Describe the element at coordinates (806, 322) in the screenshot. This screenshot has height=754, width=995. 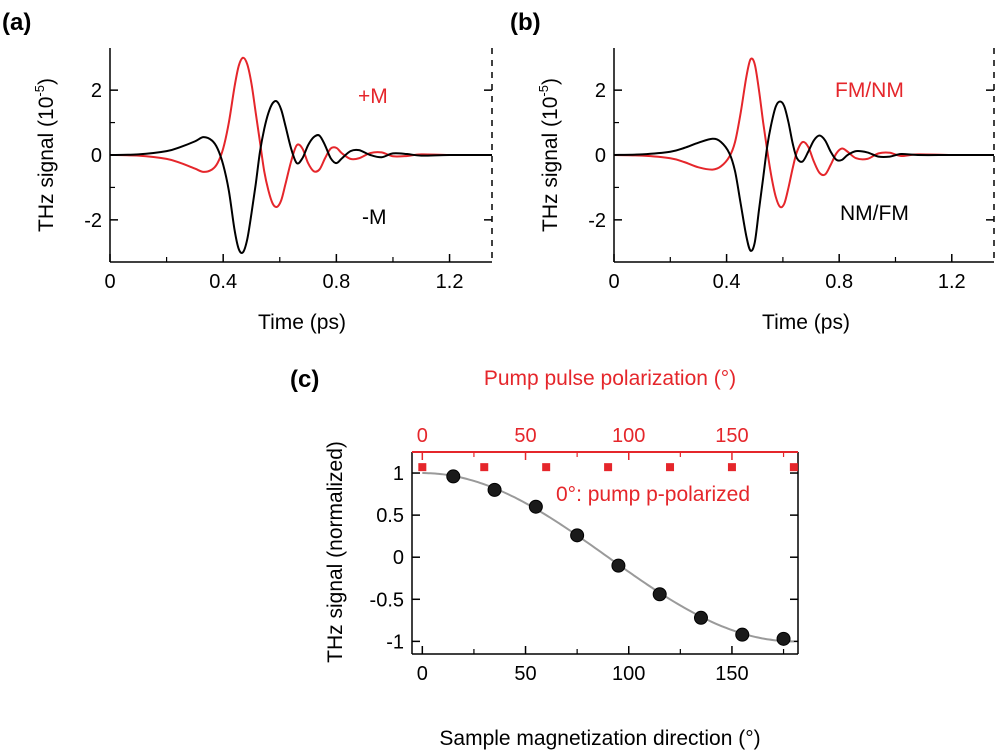
I see `xlabel-b: Time (ps)` at that location.